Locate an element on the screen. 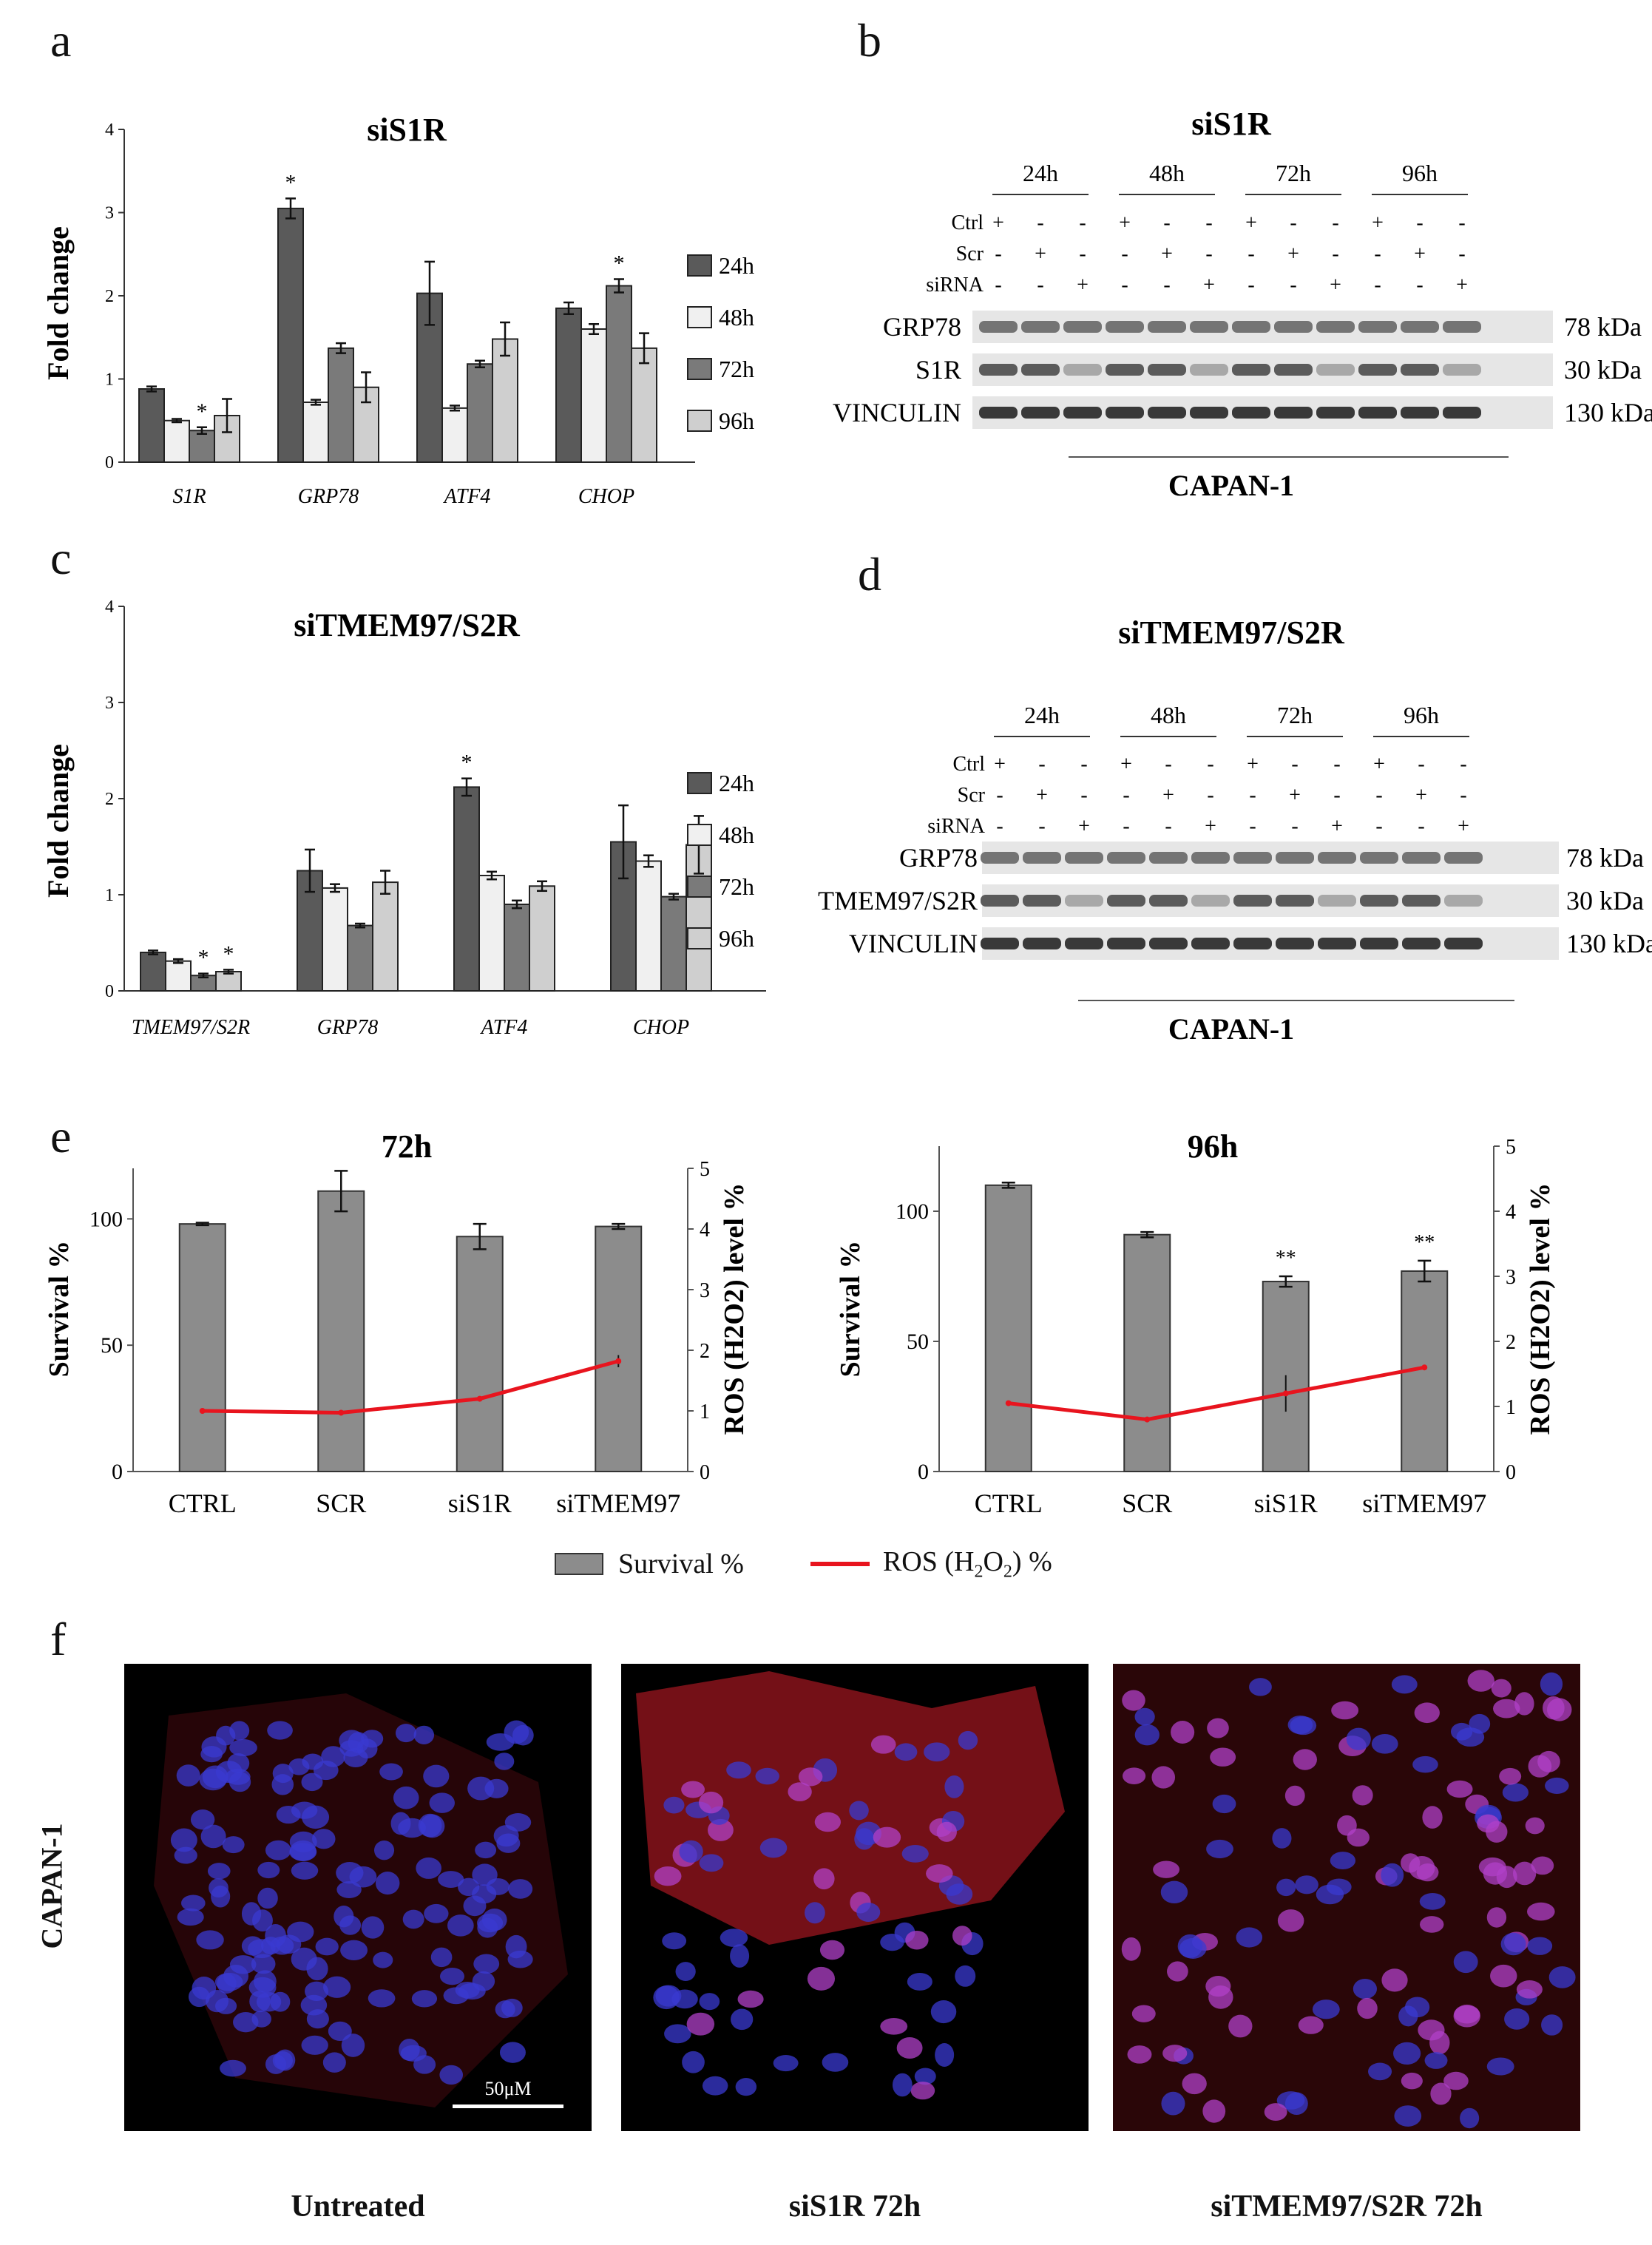 This screenshot has width=1652, height=2245. bar-72h is located at coordinates (341, 405).